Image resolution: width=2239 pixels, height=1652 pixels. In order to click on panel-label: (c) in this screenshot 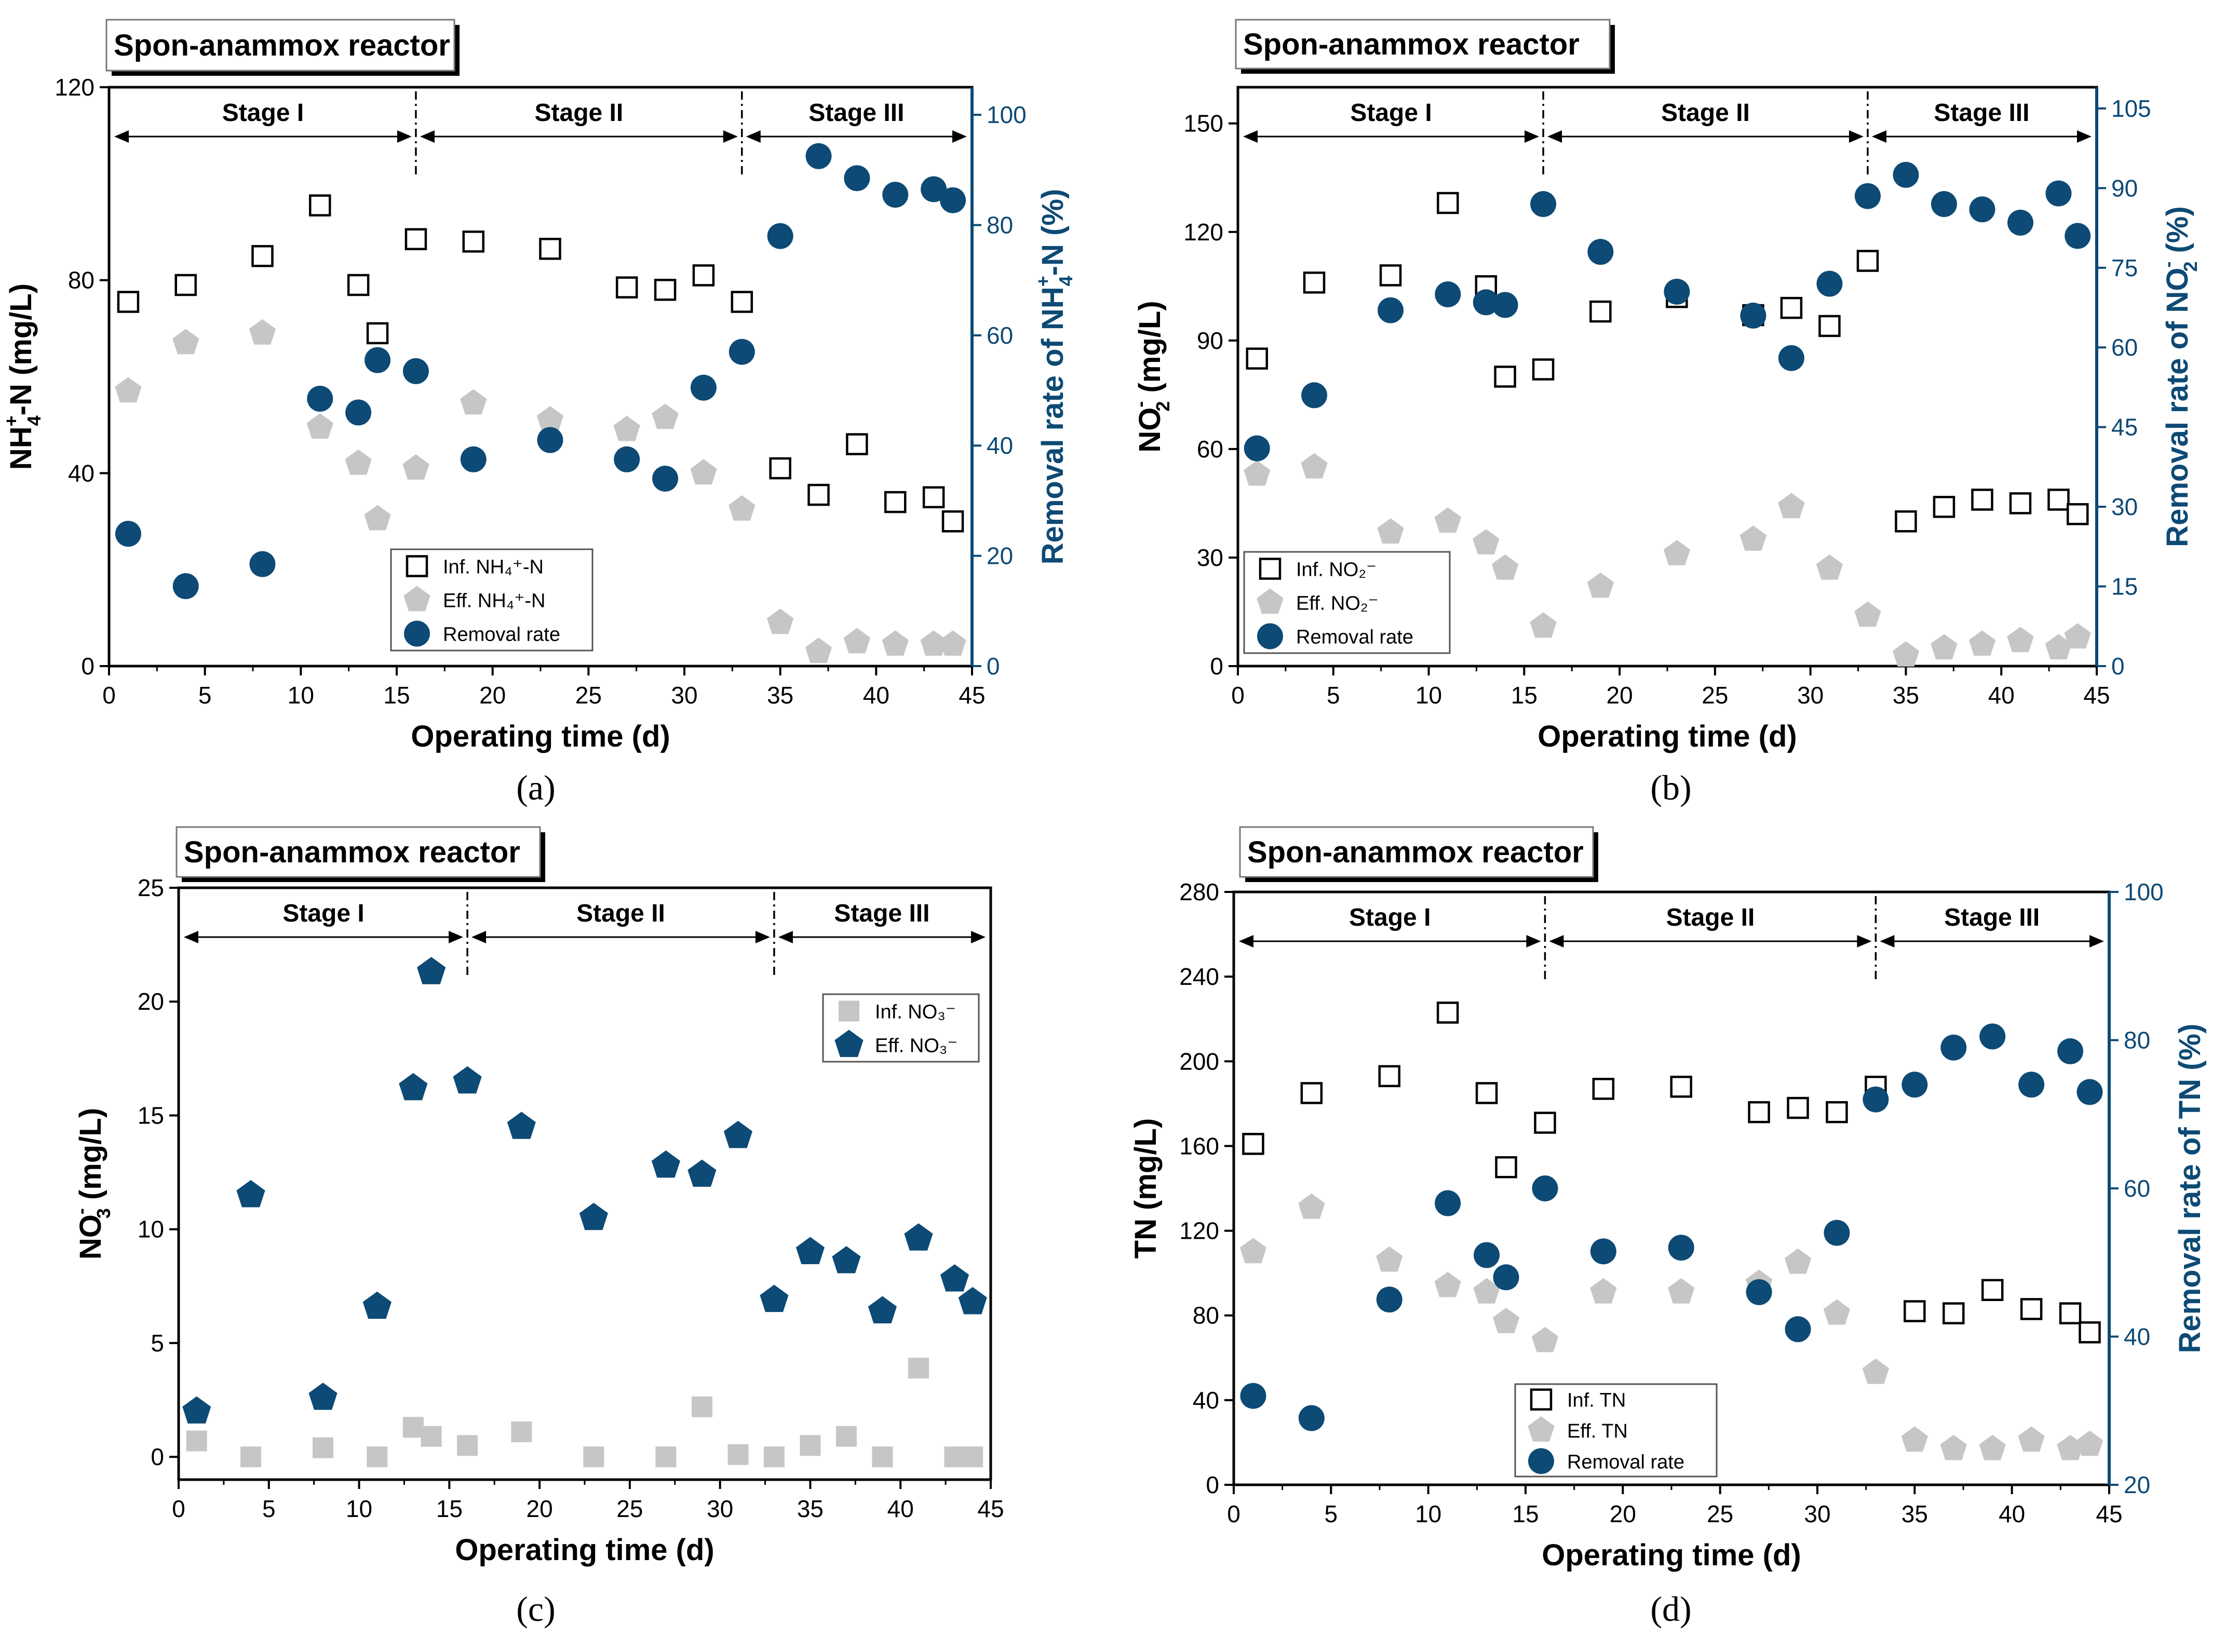, I will do `click(536, 1609)`.